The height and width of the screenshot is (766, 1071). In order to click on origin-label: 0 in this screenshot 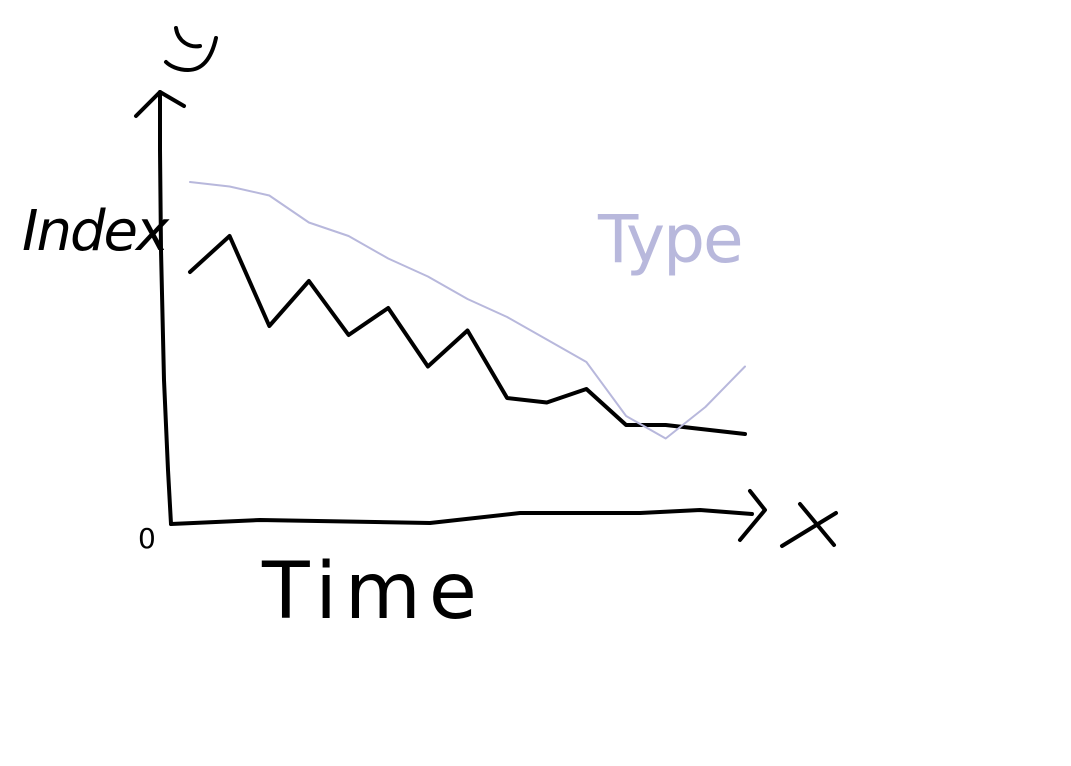, I will do `click(147, 538)`.